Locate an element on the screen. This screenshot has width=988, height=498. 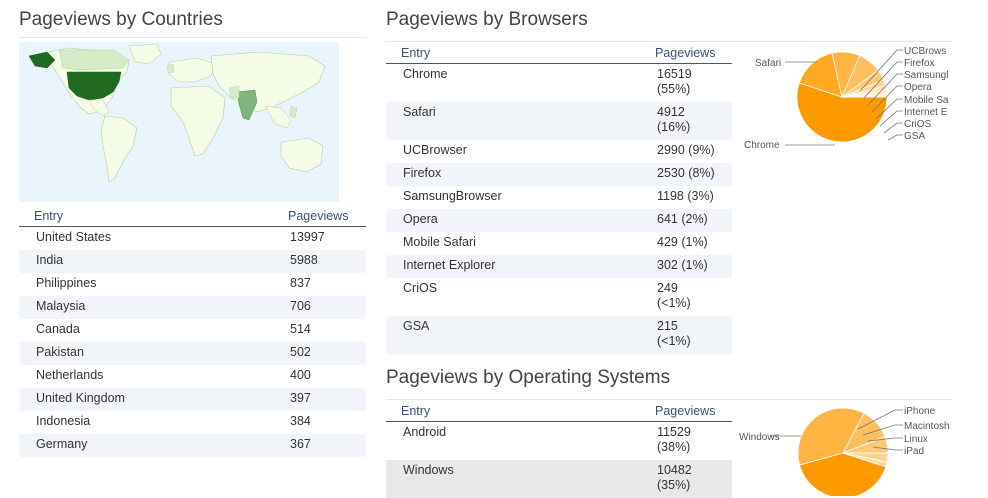
pie-slice-ipad is located at coordinates (865, 460).